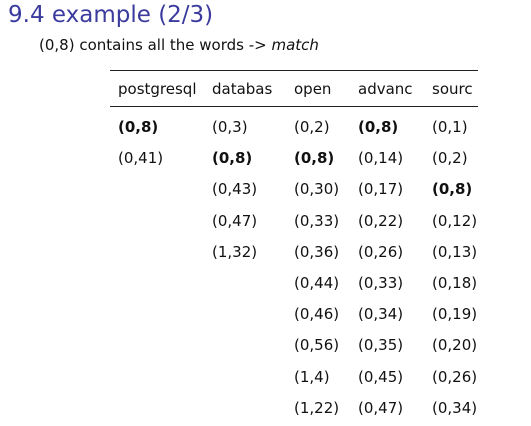 The image size is (531, 426). What do you see at coordinates (317, 283) in the screenshot?
I see `posting-cell: (0,44)` at bounding box center [317, 283].